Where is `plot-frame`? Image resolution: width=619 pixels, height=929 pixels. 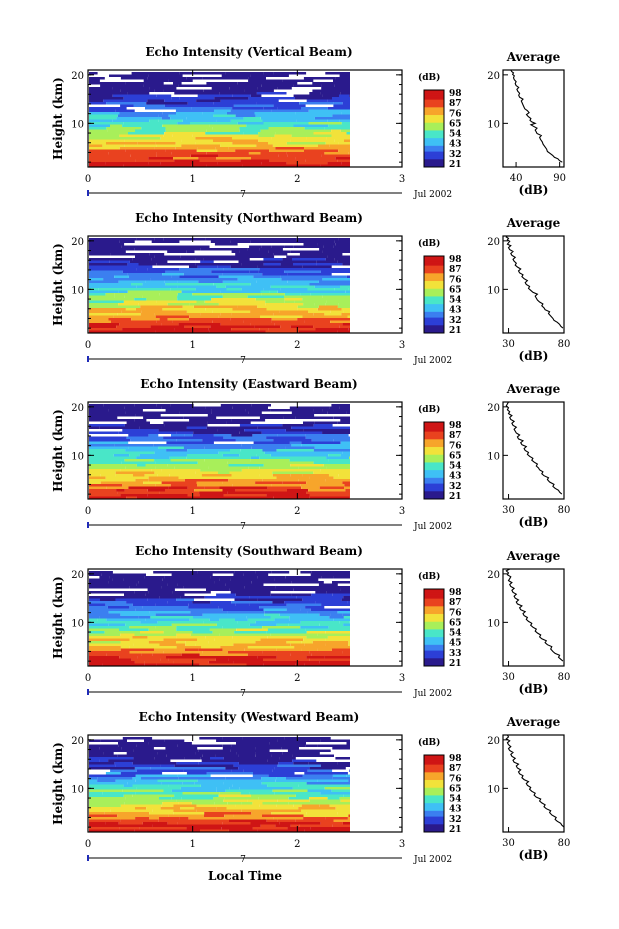 plot-frame is located at coordinates (245, 118).